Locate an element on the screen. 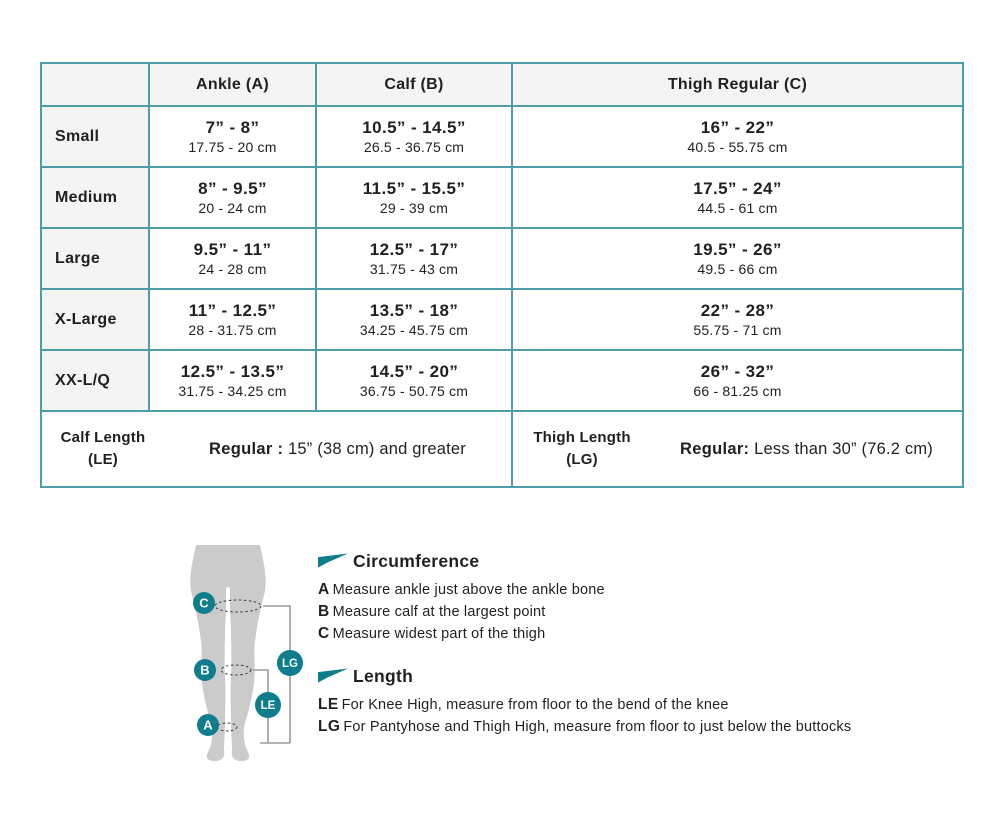  cm-value: 20 - 24 cm is located at coordinates (232, 207).